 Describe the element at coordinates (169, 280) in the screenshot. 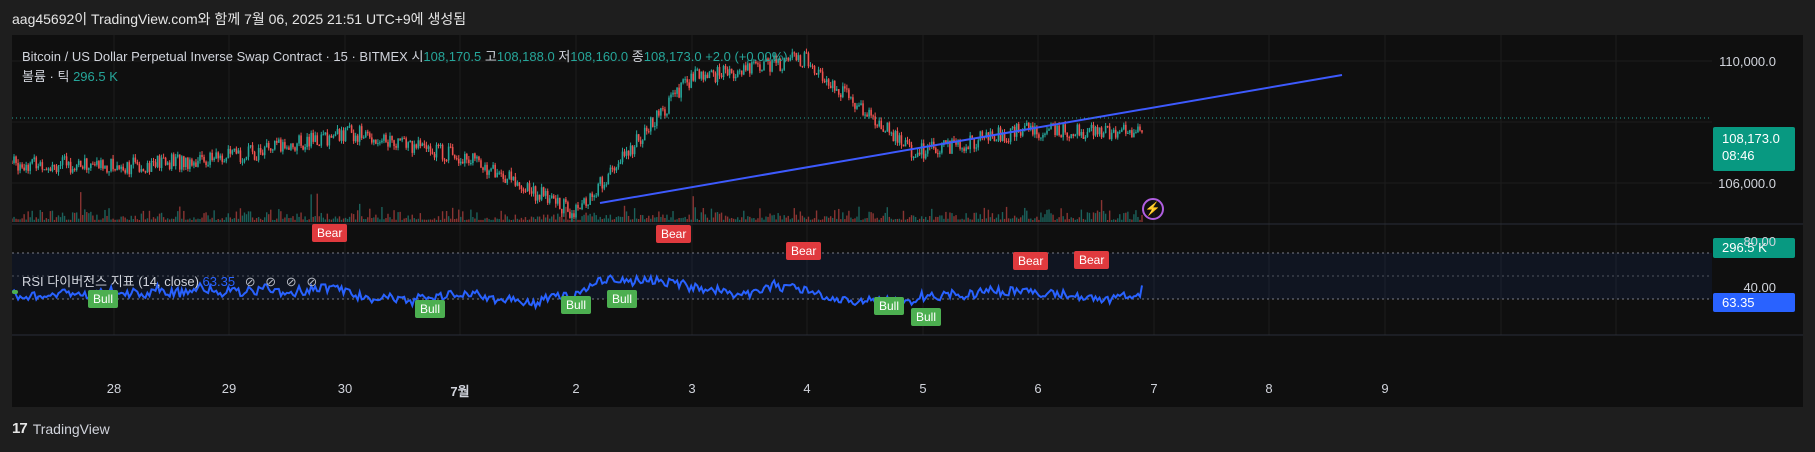

I see `rsi-legend: RSI 다이버전스 지표 (14, close) 63.35 ⊘ ⊘ ⊘ ⊘` at that location.